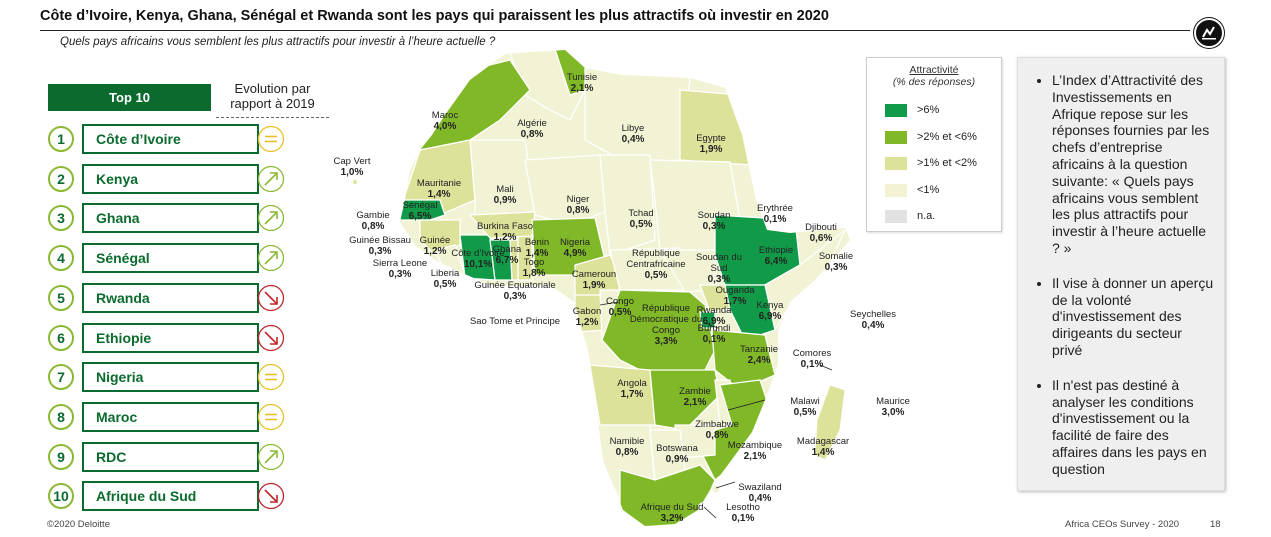 The width and height of the screenshot is (1271, 537). I want to click on country-name: Erythrée, so click(775, 208).